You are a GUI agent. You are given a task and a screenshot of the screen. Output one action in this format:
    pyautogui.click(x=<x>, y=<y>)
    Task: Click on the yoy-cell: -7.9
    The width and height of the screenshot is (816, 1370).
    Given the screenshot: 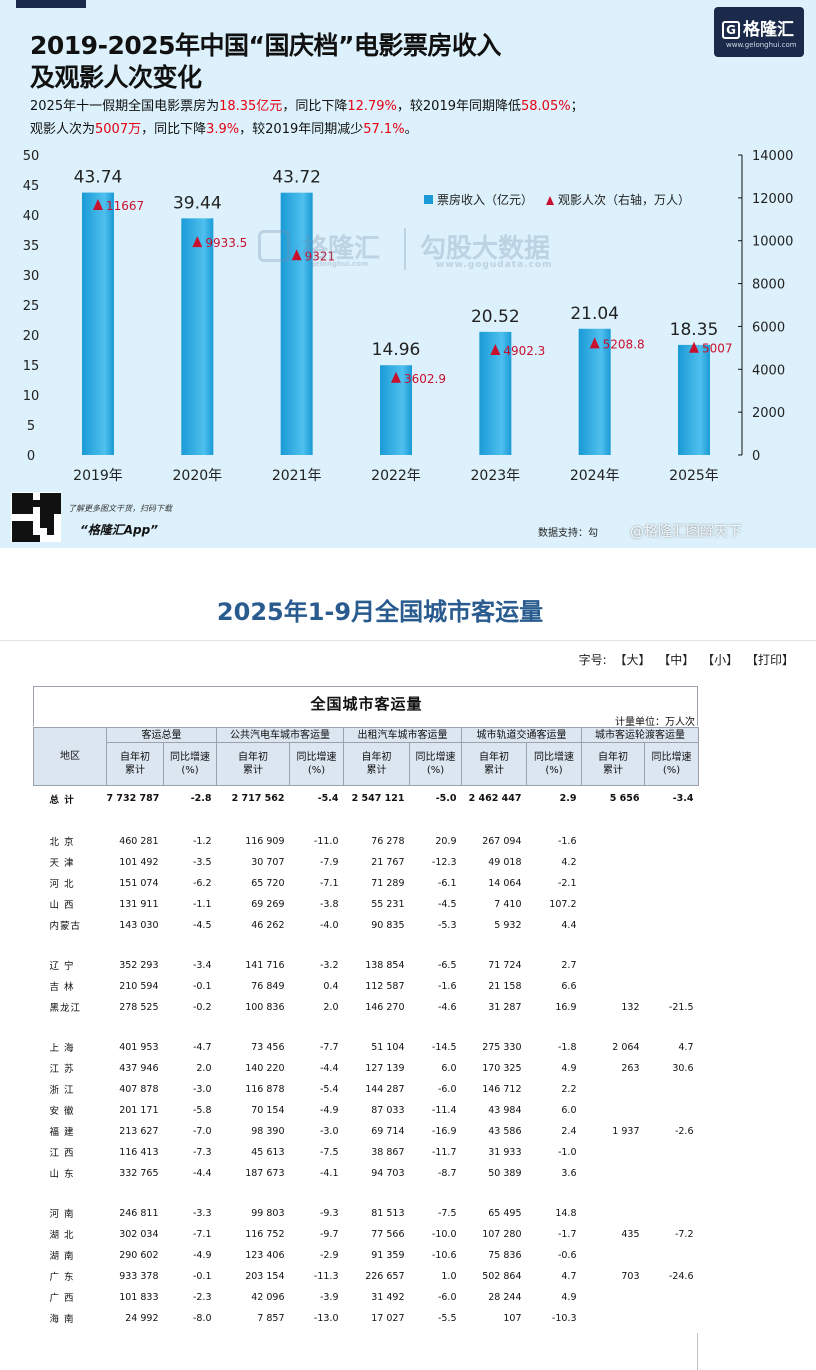 What is the action you would take?
    pyautogui.click(x=329, y=862)
    